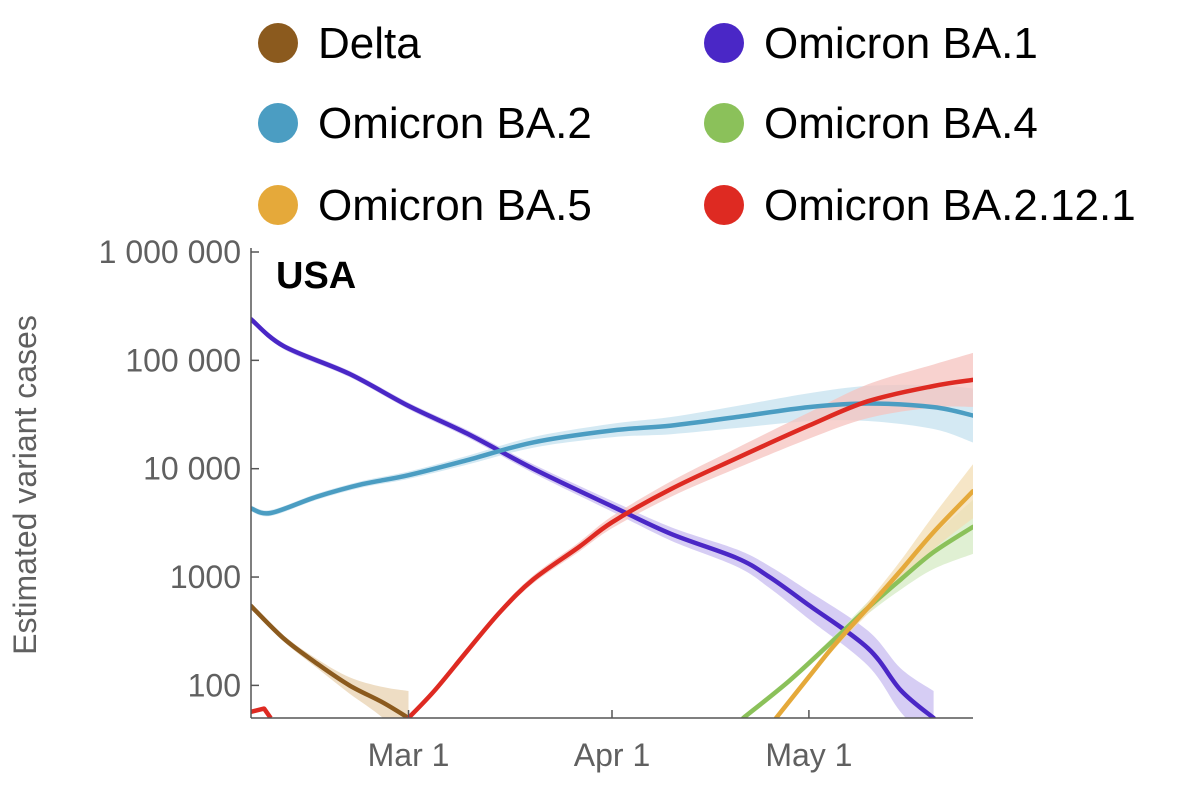 Image resolution: width=1200 pixels, height=788 pixels. I want to click on legend-swatch-delta, so click(278, 43).